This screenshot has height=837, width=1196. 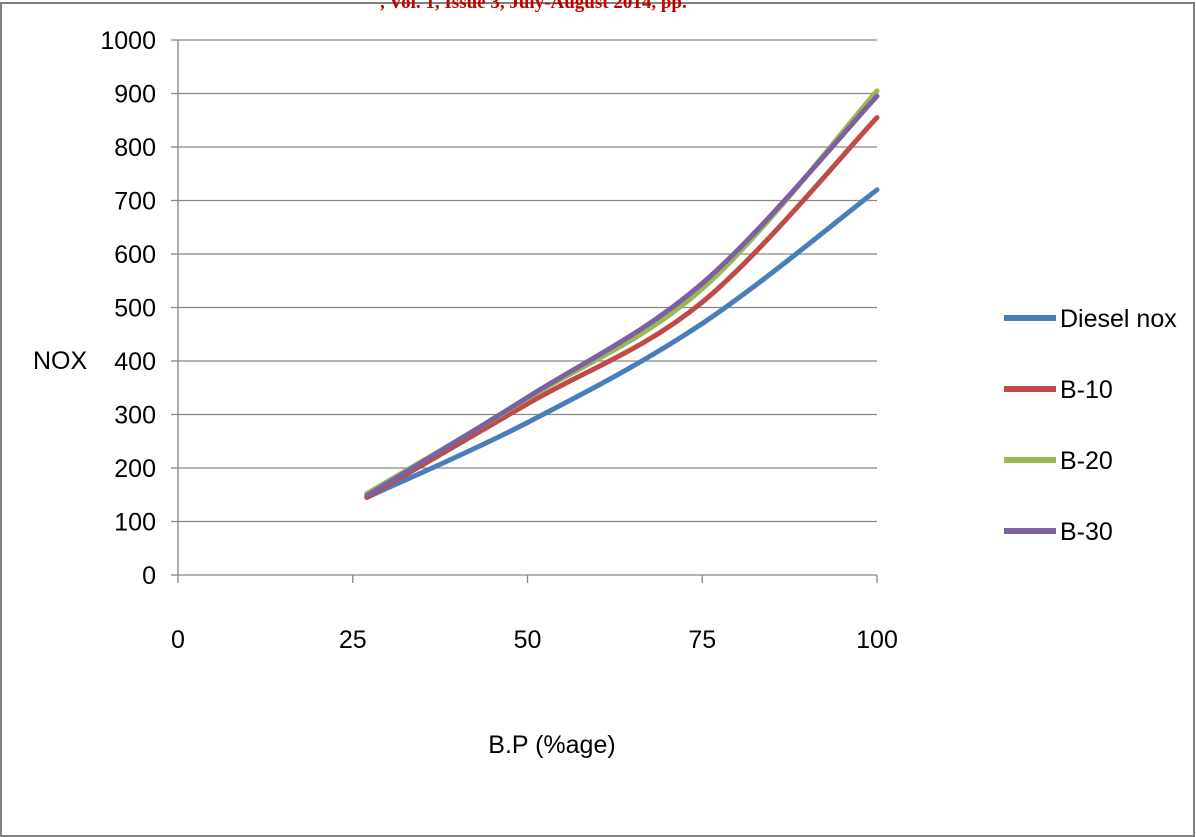 What do you see at coordinates (1086, 390) in the screenshot?
I see `legend-label-b-10: B-10` at bounding box center [1086, 390].